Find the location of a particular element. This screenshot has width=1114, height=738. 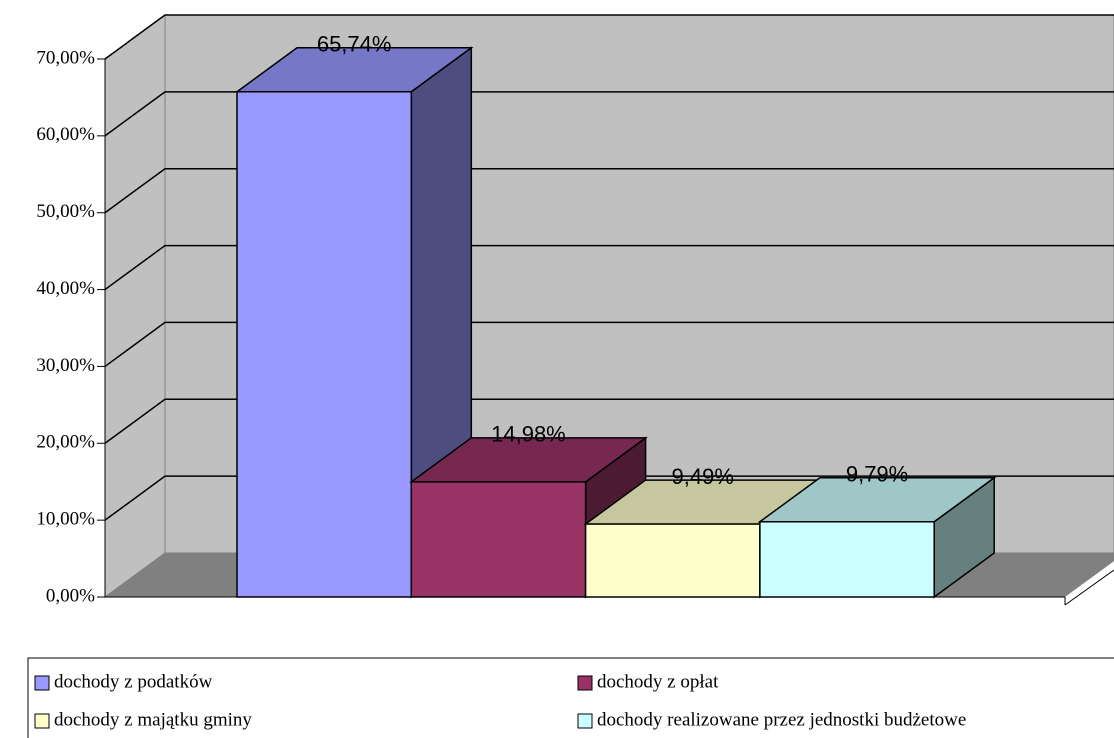

value-label: 14,98% is located at coordinates (528, 434).